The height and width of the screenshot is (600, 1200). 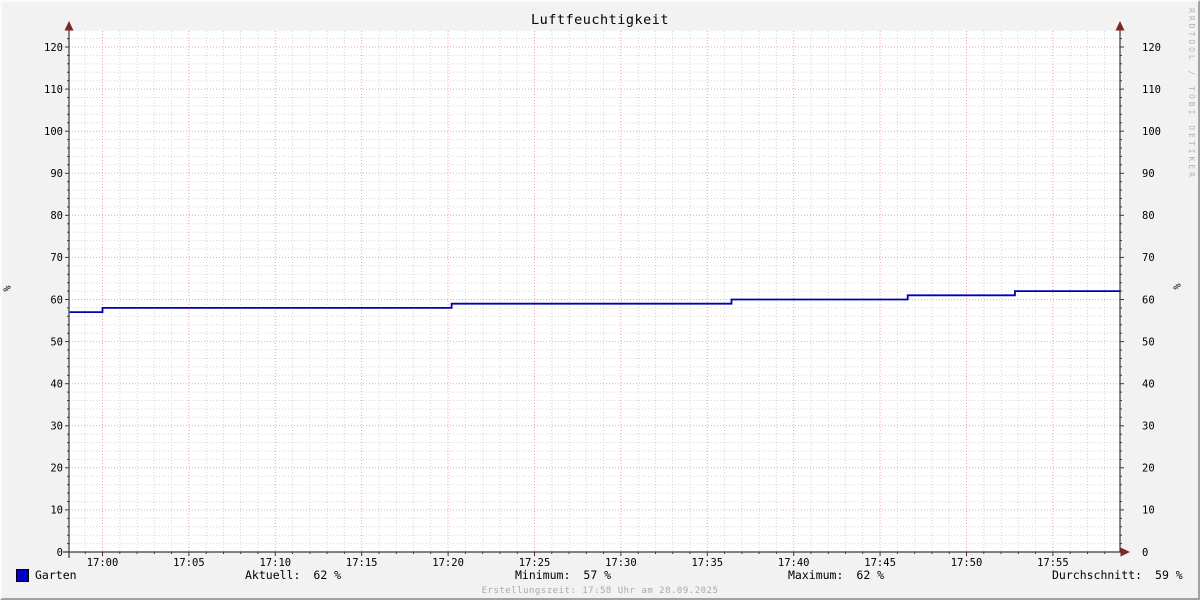 What do you see at coordinates (56, 511) in the screenshot?
I see `y-axis-label-left: 10` at bounding box center [56, 511].